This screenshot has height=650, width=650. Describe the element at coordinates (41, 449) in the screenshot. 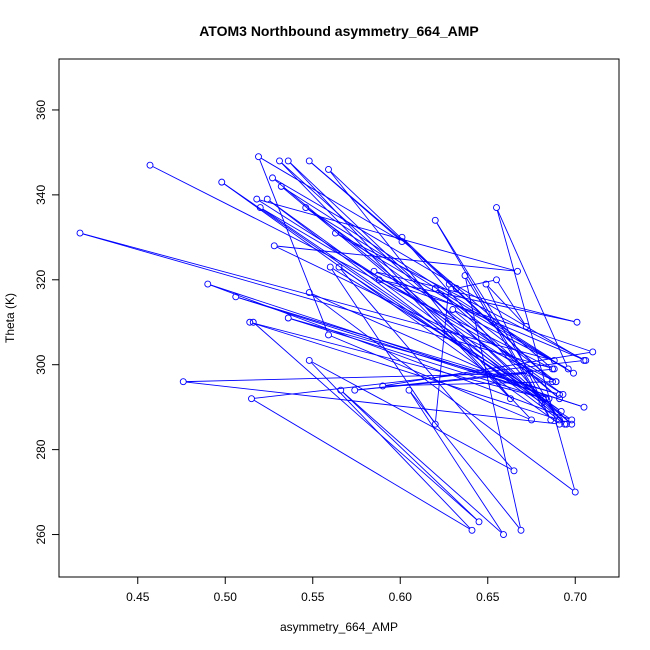

I see `y-tick-label: 280` at that location.